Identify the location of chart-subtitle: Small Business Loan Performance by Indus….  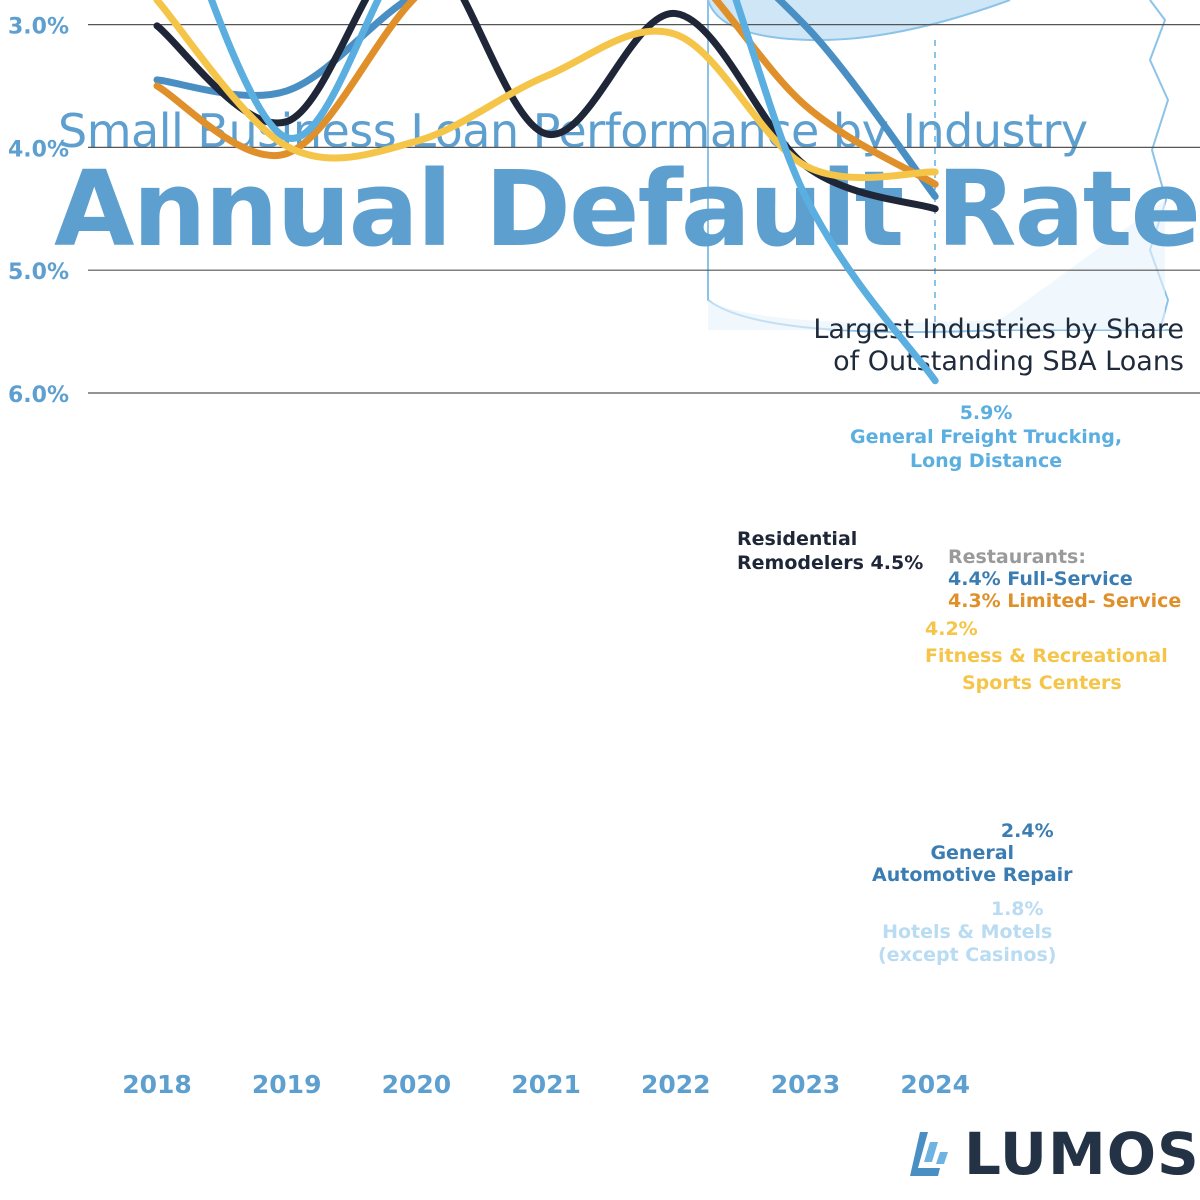
(573, 131).